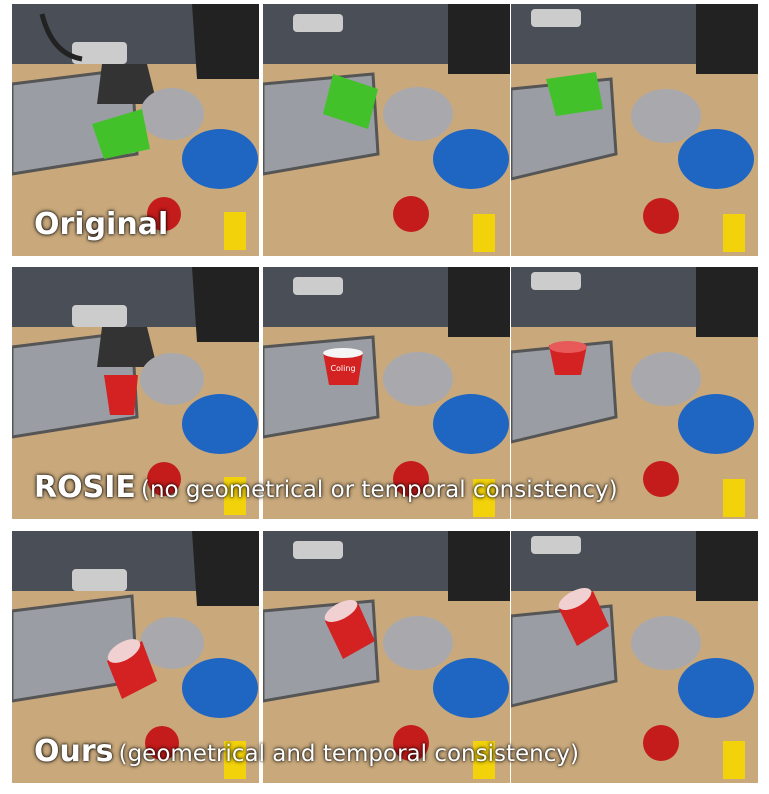  I want to click on rosie-frame-2: Coling, so click(386, 393).